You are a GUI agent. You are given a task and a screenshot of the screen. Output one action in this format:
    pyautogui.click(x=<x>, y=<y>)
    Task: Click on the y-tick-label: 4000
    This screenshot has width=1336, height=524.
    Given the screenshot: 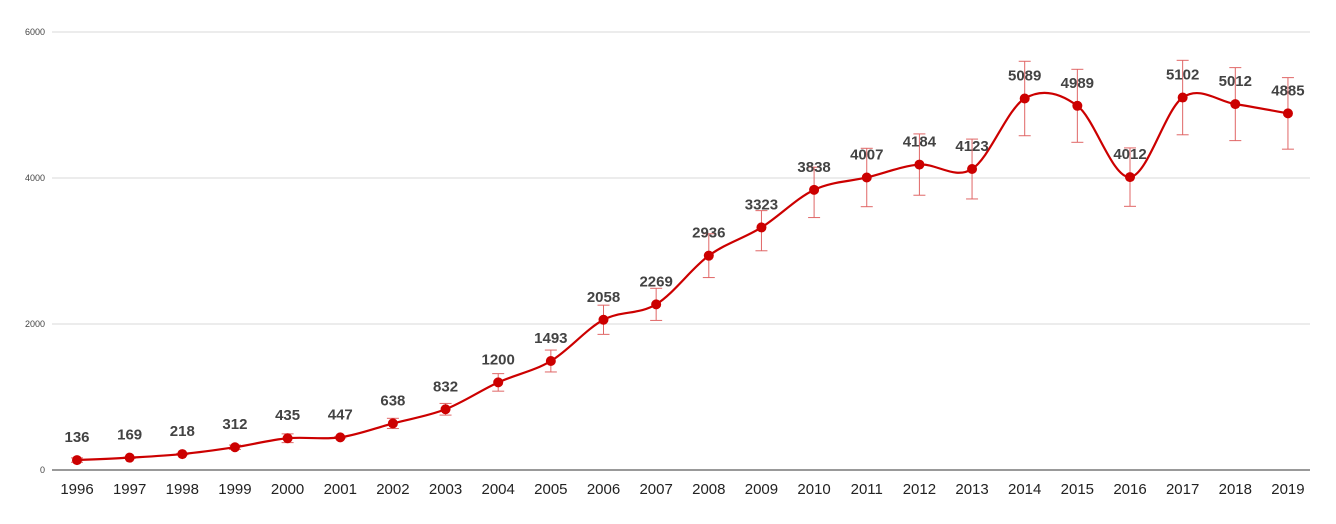 What is the action you would take?
    pyautogui.click(x=35, y=178)
    